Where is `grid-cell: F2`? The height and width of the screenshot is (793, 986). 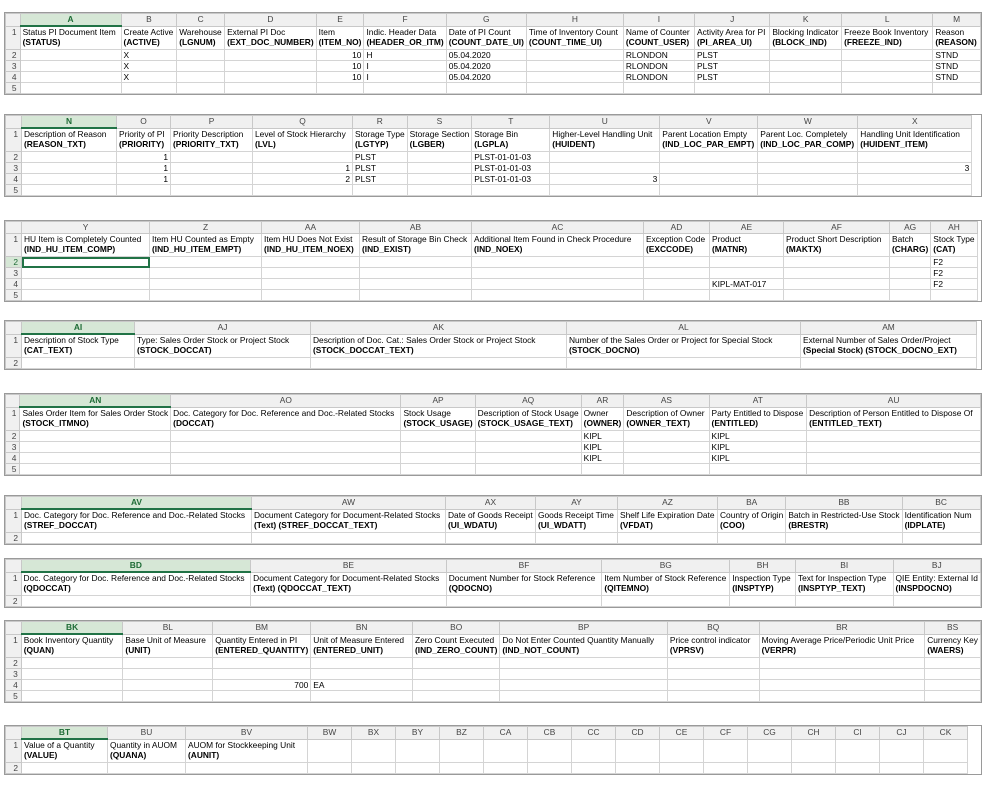 grid-cell: F2 is located at coordinates (954, 273).